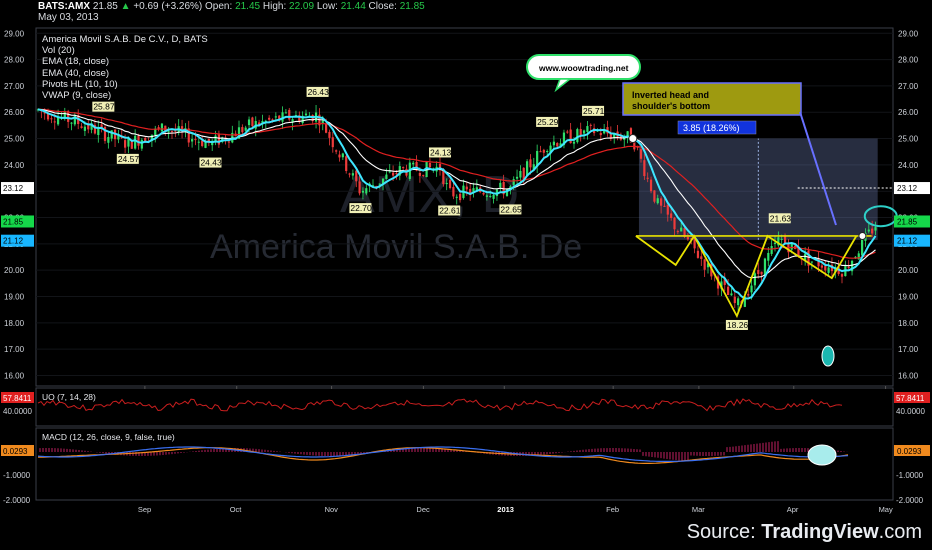 The width and height of the screenshot is (932, 550). Describe the element at coordinates (820, 532) in the screenshot. I see `source-brand: TradingView` at that location.